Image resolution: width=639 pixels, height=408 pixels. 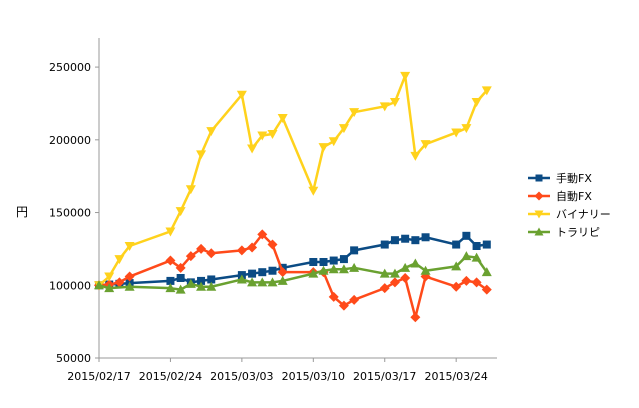 What do you see at coordinates (170, 376) in the screenshot?
I see `x-tick-label: 2015/02/24` at bounding box center [170, 376].